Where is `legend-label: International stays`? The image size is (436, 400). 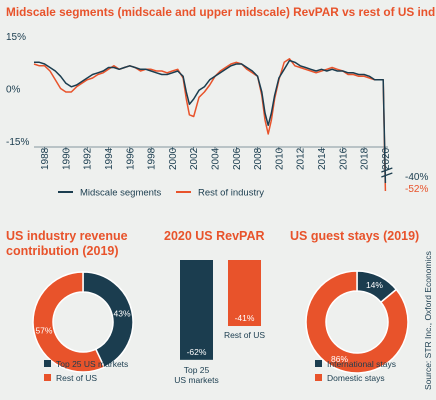 legend-label: International stays is located at coordinates (361, 364).